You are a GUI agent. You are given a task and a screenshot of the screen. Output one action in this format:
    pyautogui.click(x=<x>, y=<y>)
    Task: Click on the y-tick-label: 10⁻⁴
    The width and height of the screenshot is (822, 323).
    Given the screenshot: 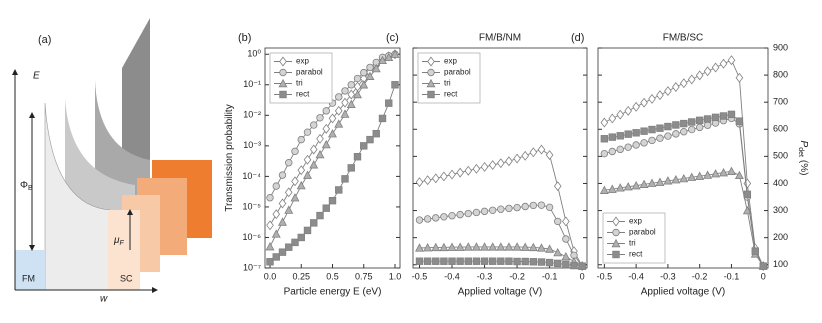 What is the action you would take?
    pyautogui.click(x=251, y=176)
    